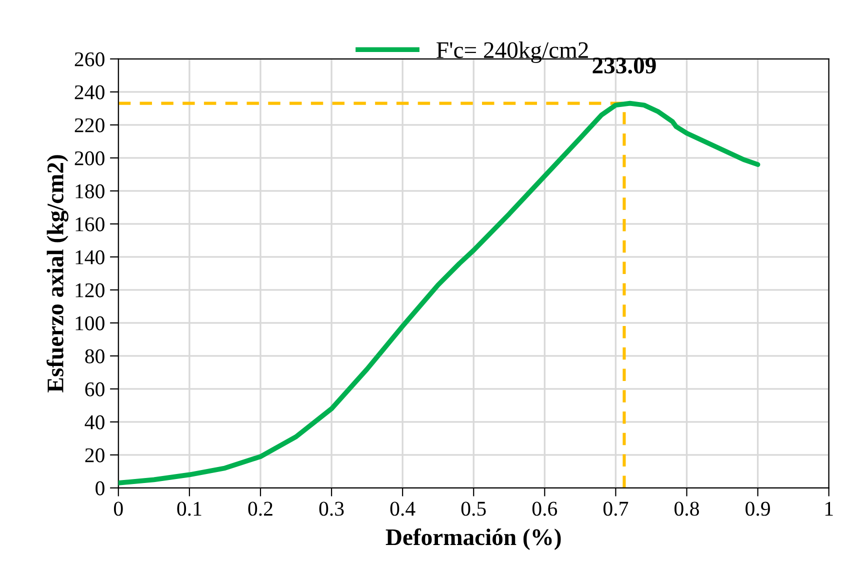 This screenshot has width=858, height=572. I want to click on y-tick-label: 40, so click(94, 422).